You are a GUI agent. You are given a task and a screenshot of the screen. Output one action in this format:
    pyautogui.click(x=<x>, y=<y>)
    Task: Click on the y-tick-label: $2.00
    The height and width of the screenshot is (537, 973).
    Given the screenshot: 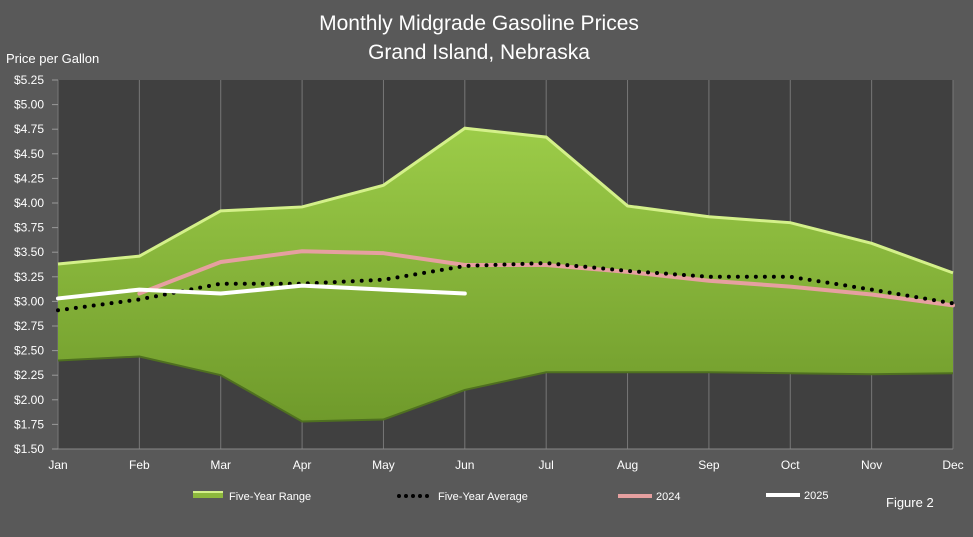 What is the action you would take?
    pyautogui.click(x=29, y=400)
    